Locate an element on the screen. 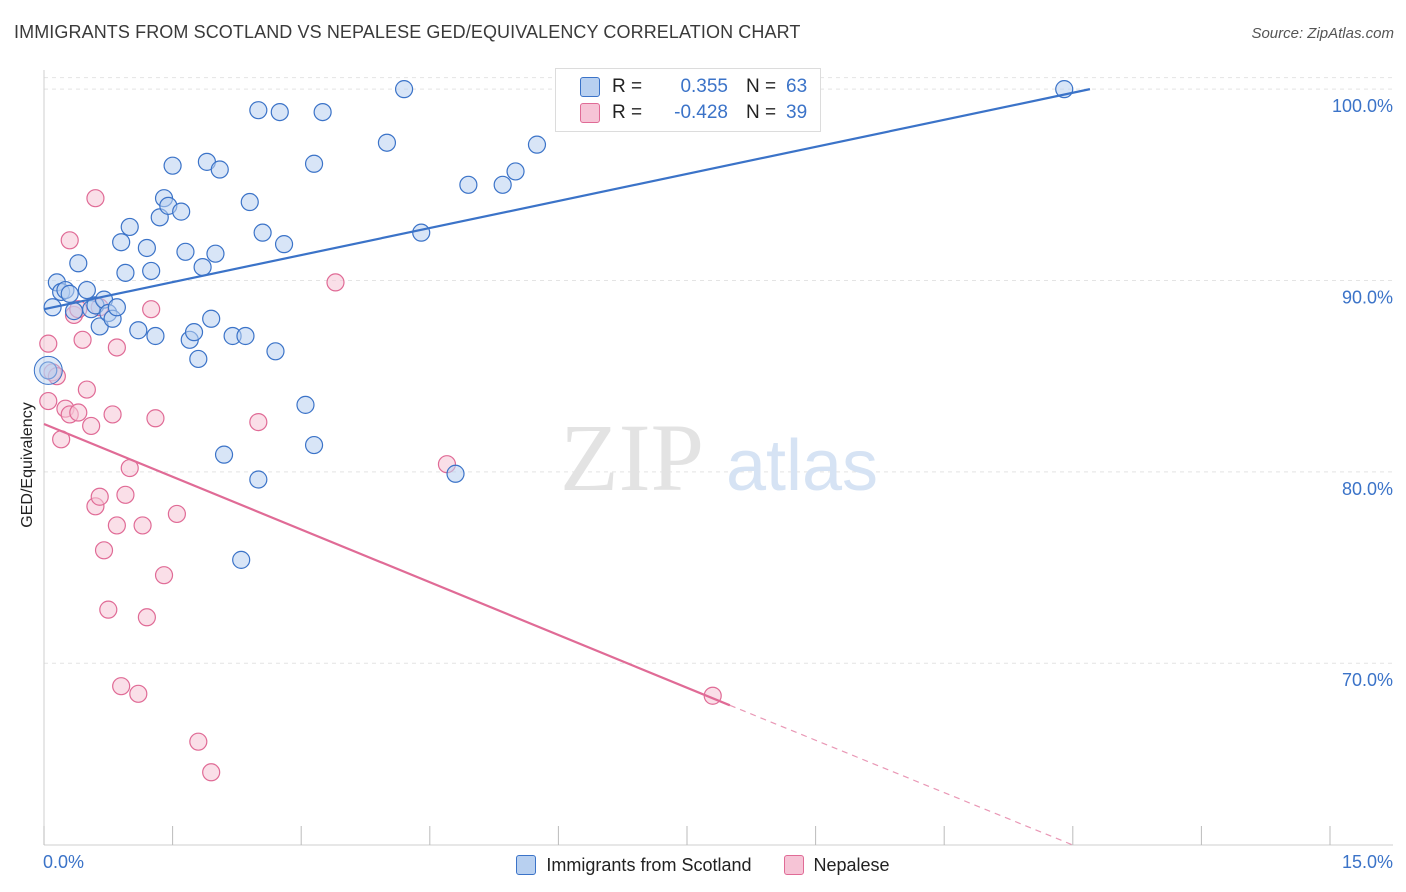 This screenshot has height=892, width=1406. correlation-legend: R = 0.355 N = 63 R = -0.428 N = 39 is located at coordinates (688, 100).